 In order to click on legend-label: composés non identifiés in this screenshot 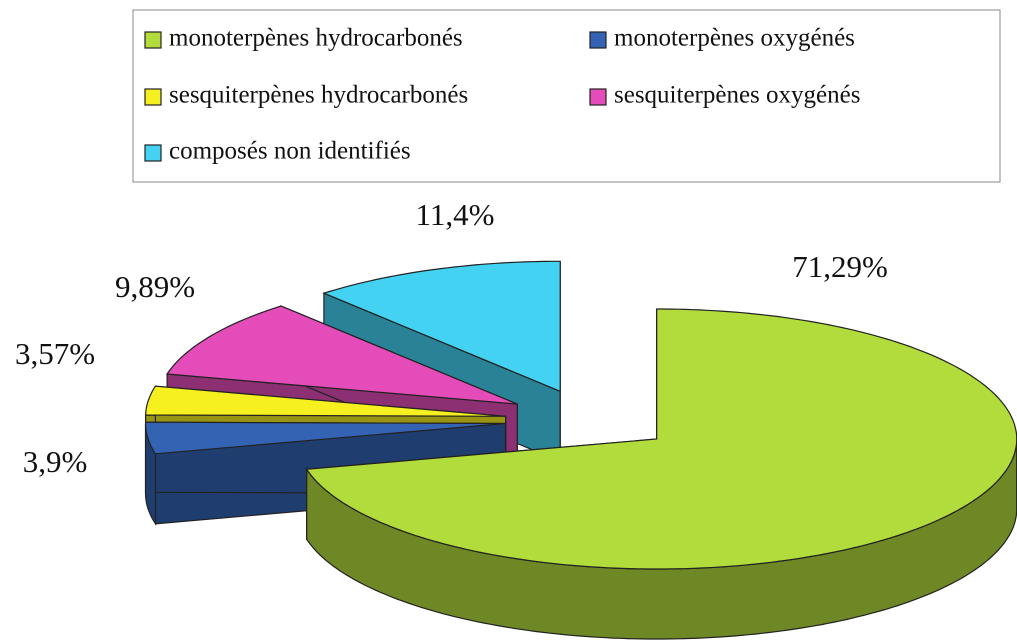, I will do `click(290, 151)`.